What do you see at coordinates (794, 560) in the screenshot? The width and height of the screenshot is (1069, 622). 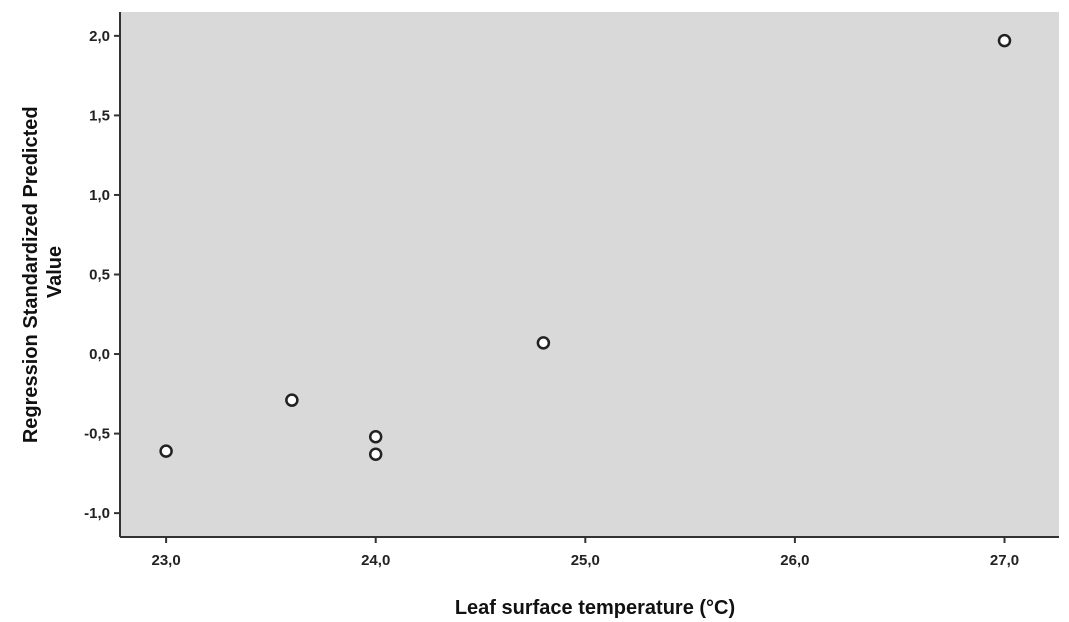 I see `x-tick-label: 26,0` at bounding box center [794, 560].